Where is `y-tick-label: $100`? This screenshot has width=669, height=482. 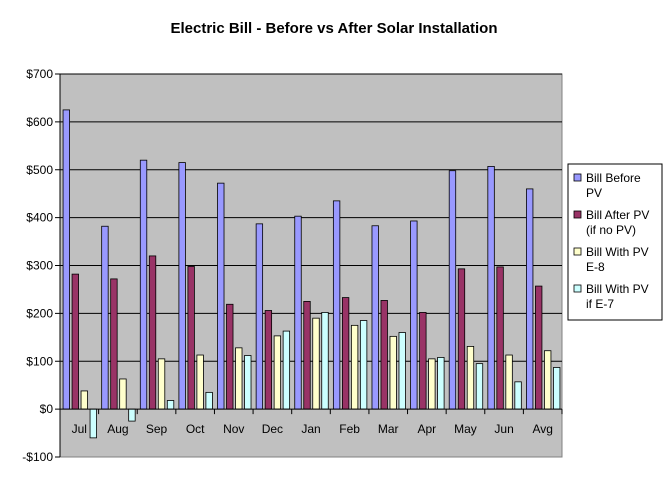
y-tick-label: $100 is located at coordinates (39, 361).